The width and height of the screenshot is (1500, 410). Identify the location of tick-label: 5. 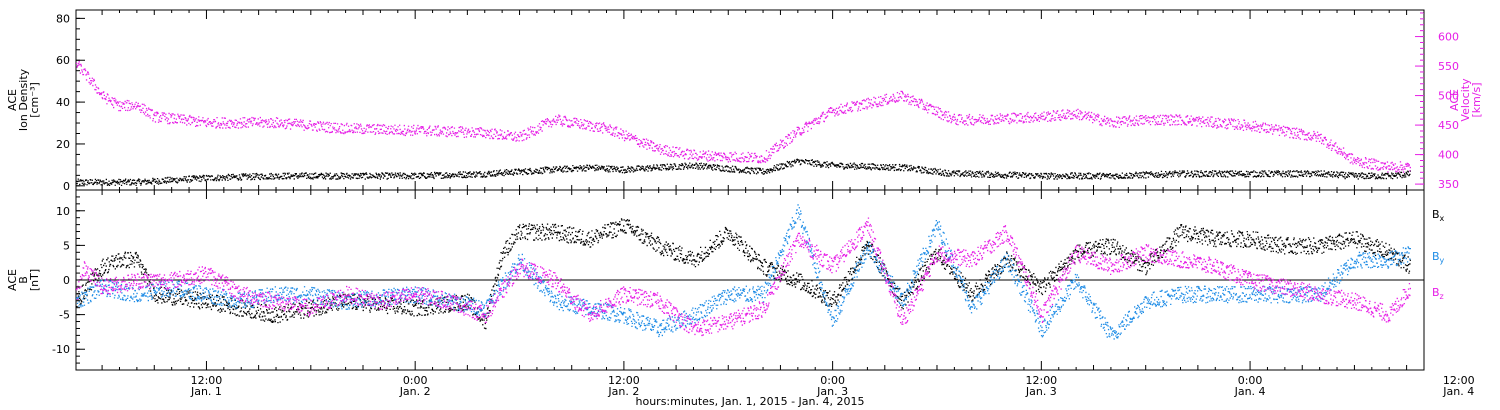
(66, 245).